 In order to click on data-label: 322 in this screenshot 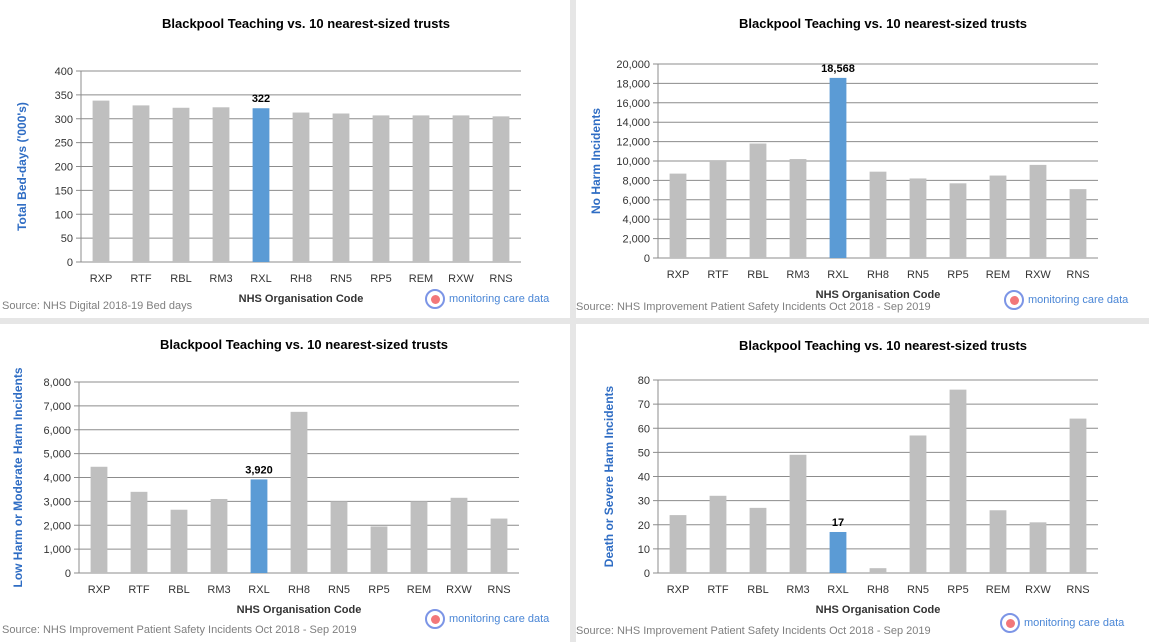, I will do `click(261, 99)`.